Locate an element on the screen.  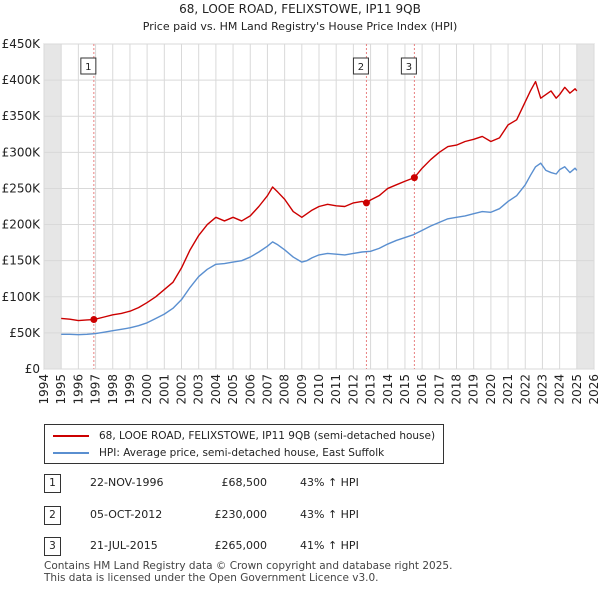
x-tick-label: 2000 is located at coordinates (147, 389).